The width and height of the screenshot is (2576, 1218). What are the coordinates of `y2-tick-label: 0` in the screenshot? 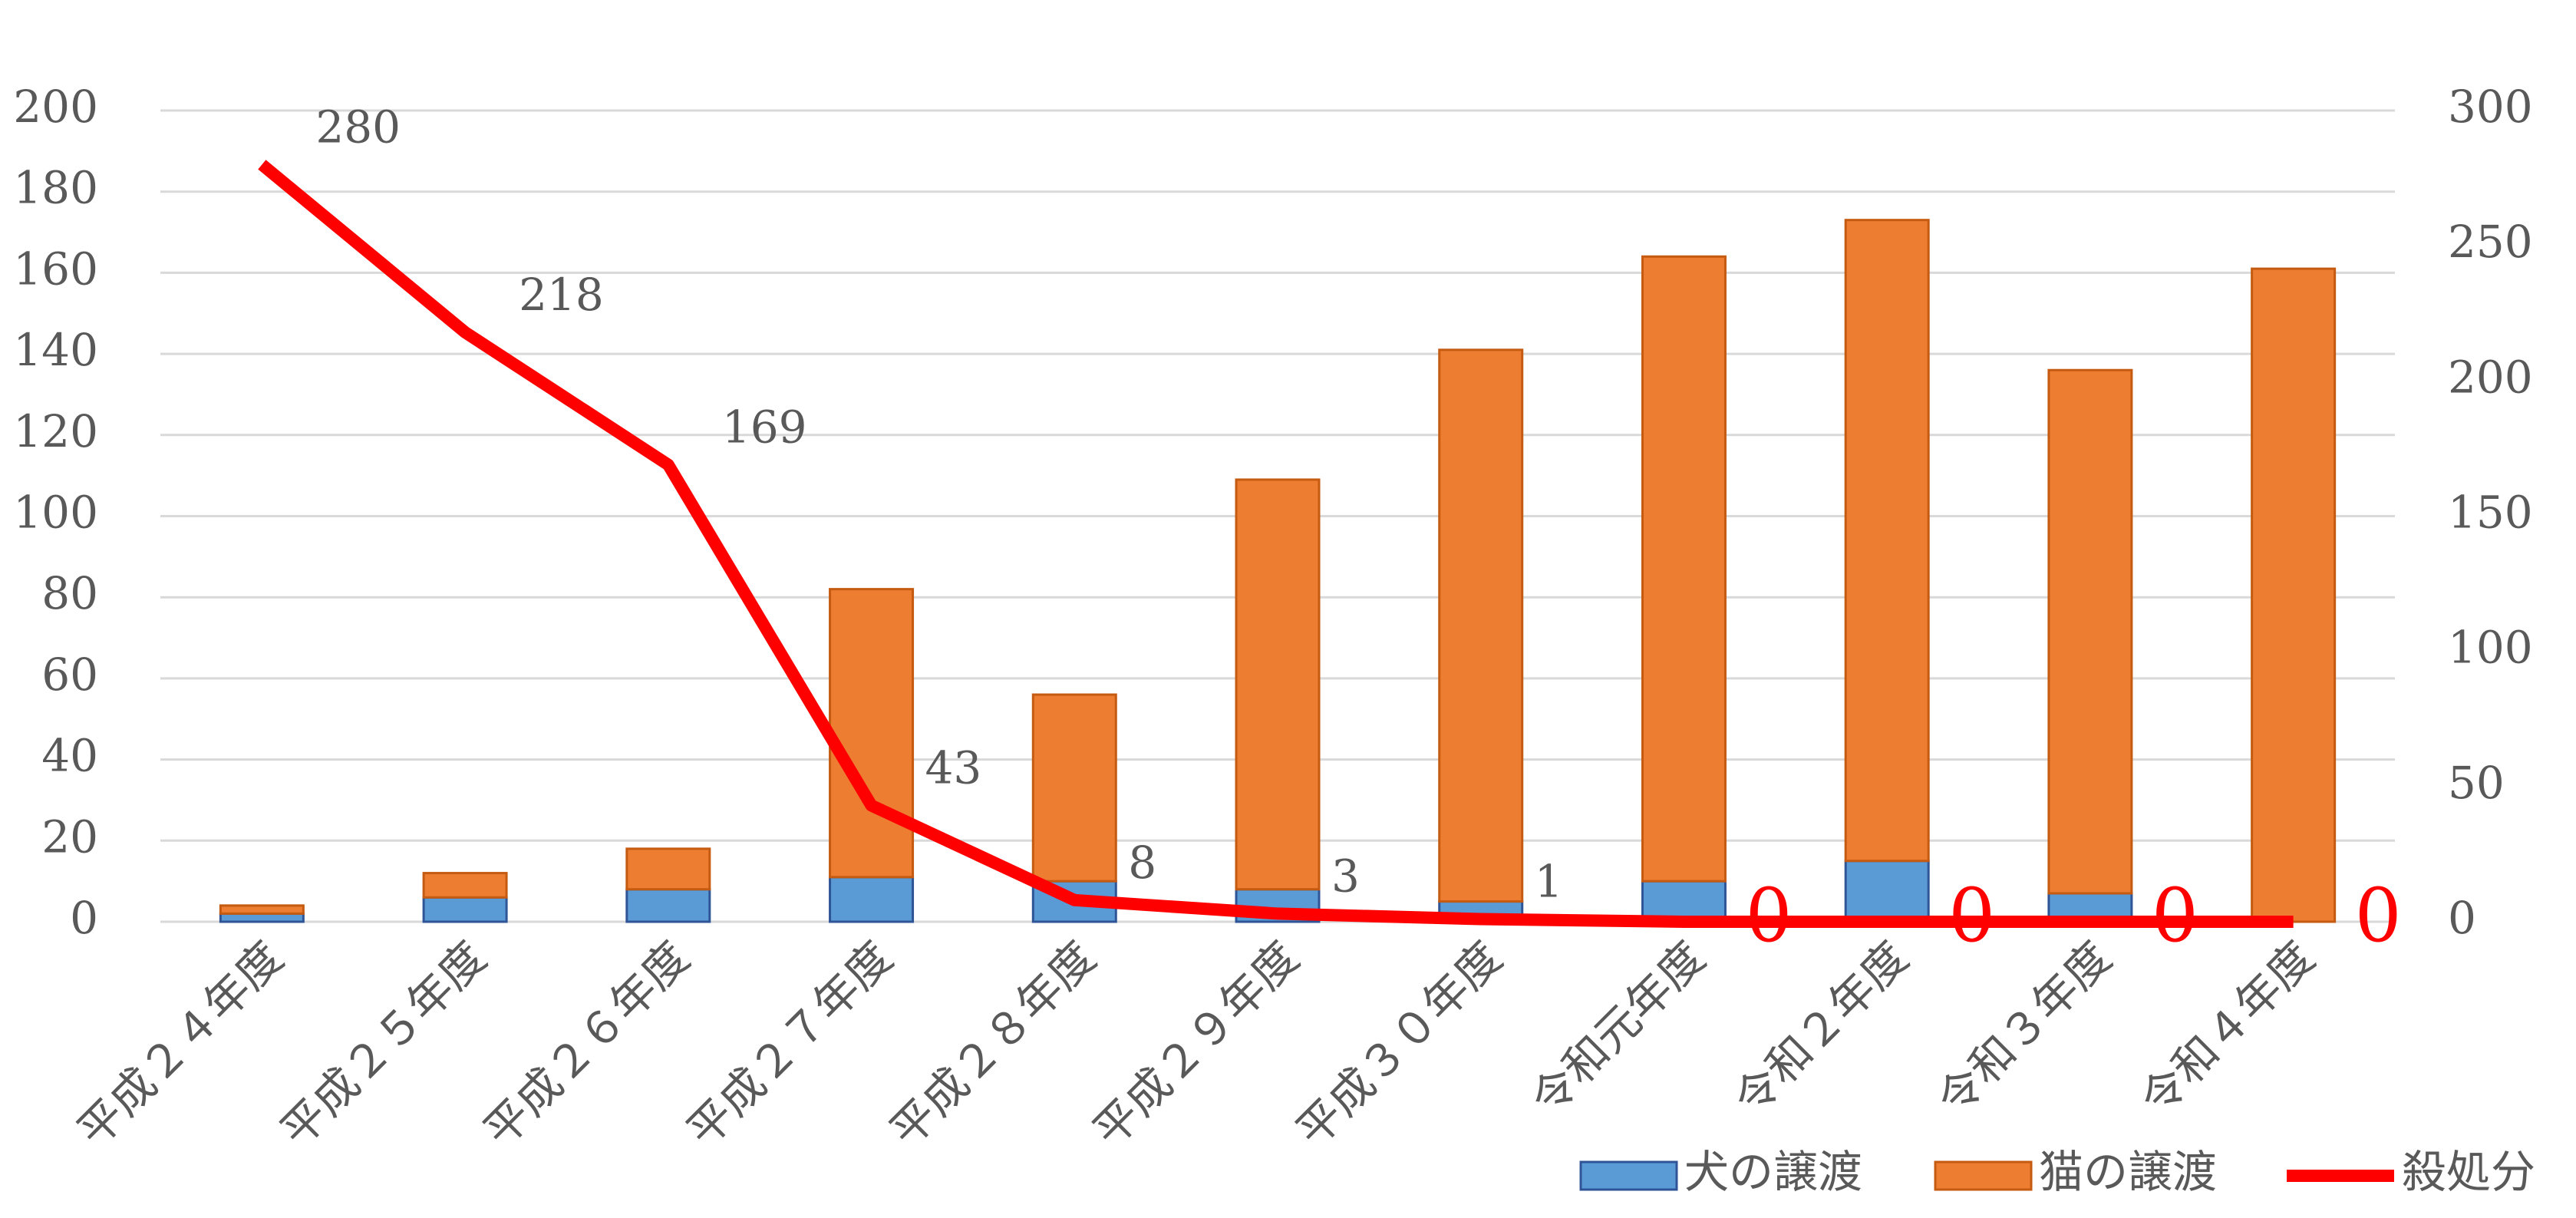 It's located at (2462, 918).